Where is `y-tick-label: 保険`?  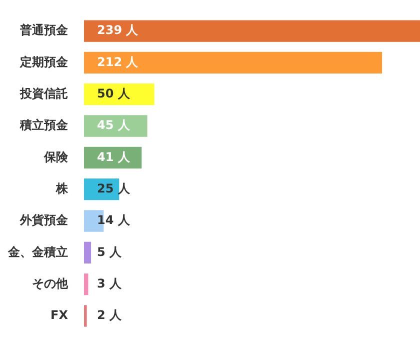 y-tick-label: 保険 is located at coordinates (56, 157).